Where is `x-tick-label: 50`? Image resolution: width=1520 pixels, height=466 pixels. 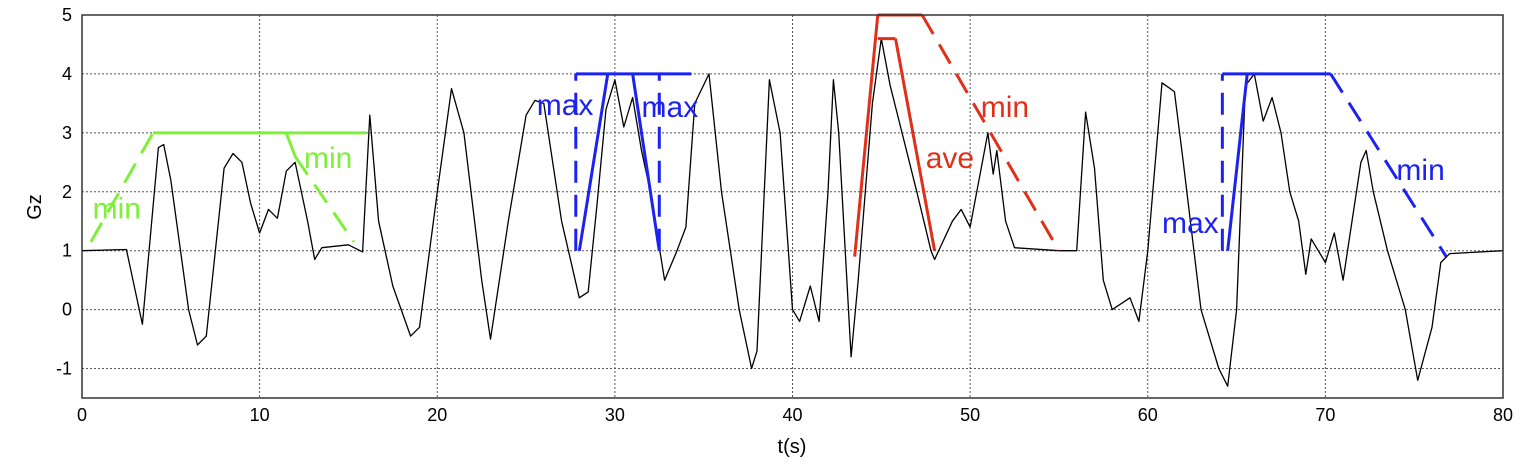 x-tick-label: 50 is located at coordinates (970, 415).